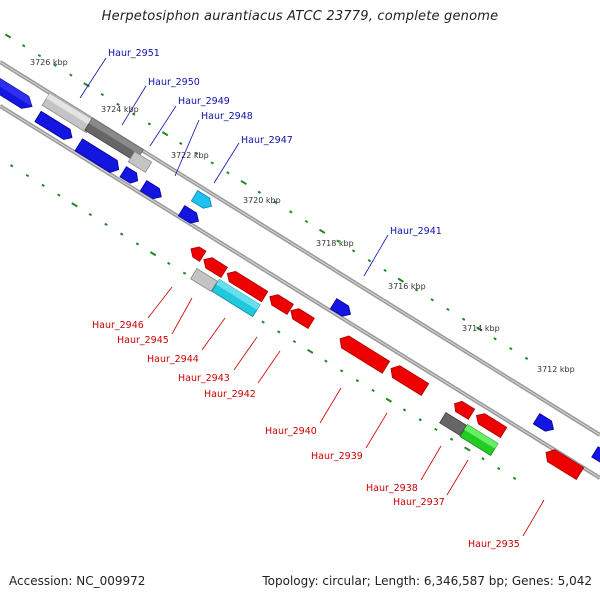 The image size is (600, 600). What do you see at coordinates (227, 116) in the screenshot?
I see `gene-label: Haur_2948` at bounding box center [227, 116].